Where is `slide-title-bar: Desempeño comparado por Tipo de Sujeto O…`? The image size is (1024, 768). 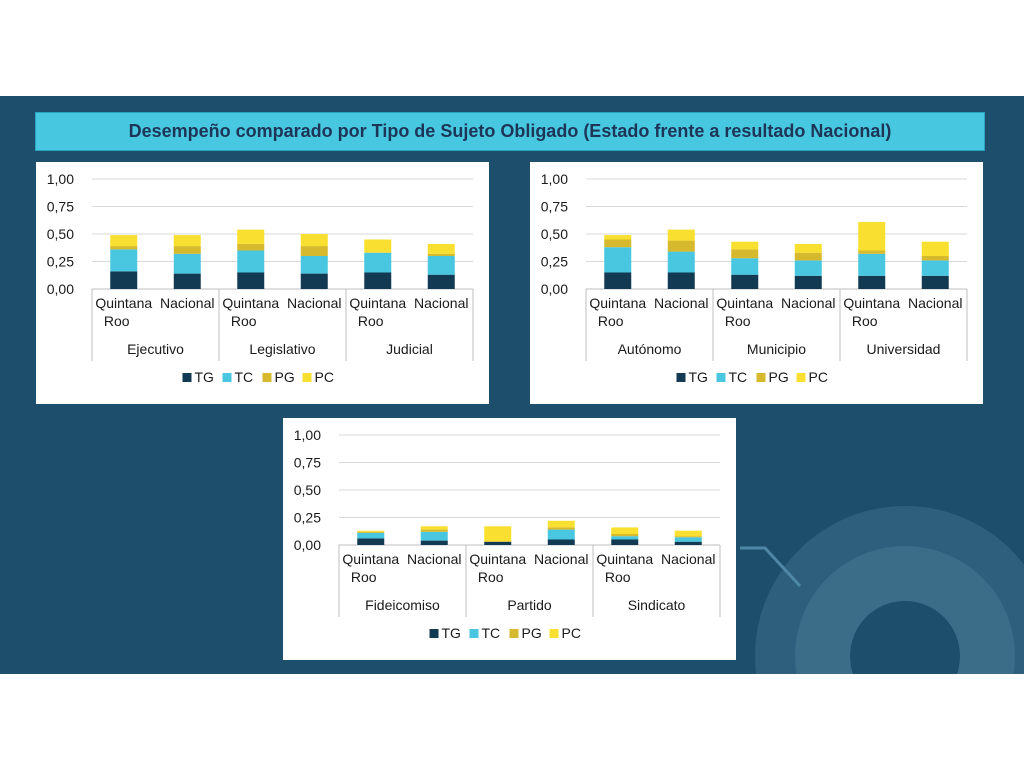
slide-title-bar: Desempeño comparado por Tipo de Sujeto O… is located at coordinates (510, 131).